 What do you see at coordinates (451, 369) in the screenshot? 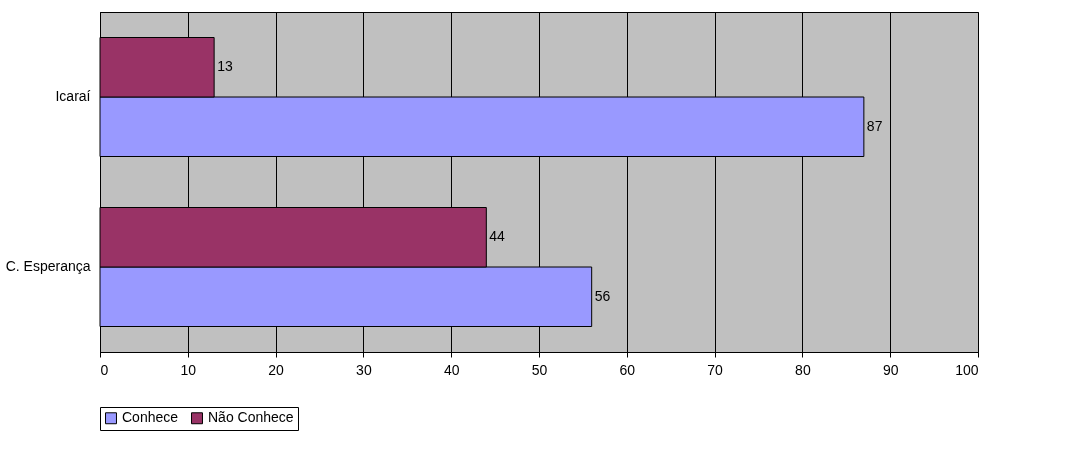
I see `x-tick-label: 40` at bounding box center [451, 369].